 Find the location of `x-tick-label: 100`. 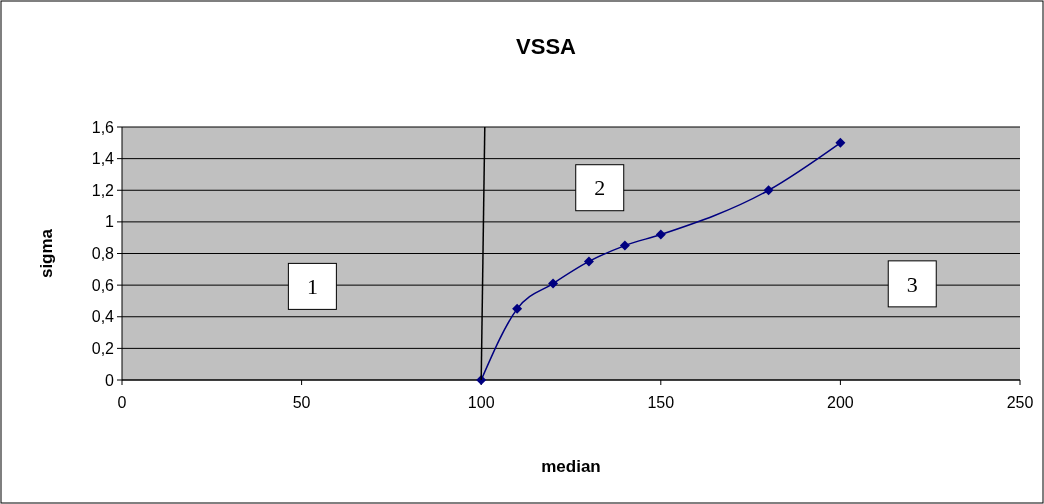

x-tick-label: 100 is located at coordinates (481, 402).